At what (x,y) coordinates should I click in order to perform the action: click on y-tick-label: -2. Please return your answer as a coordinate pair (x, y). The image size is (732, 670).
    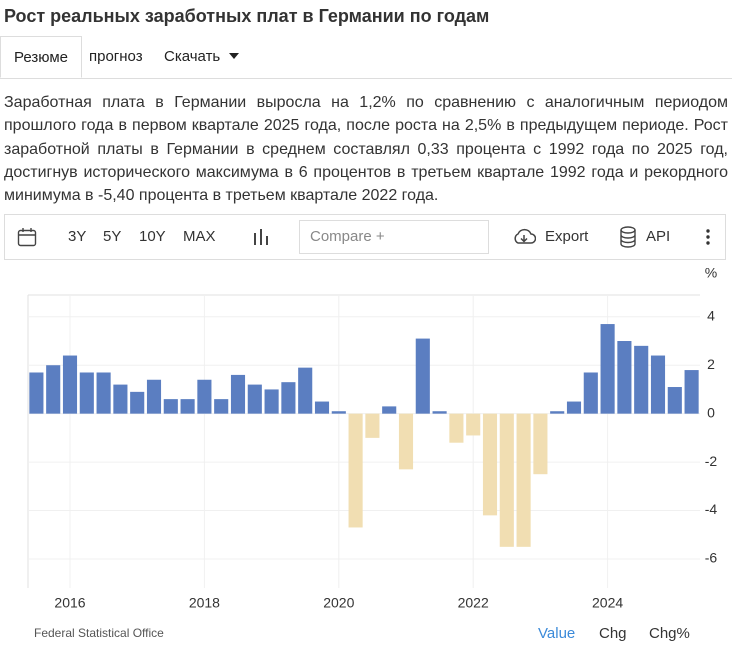
    Looking at the image, I should click on (711, 461).